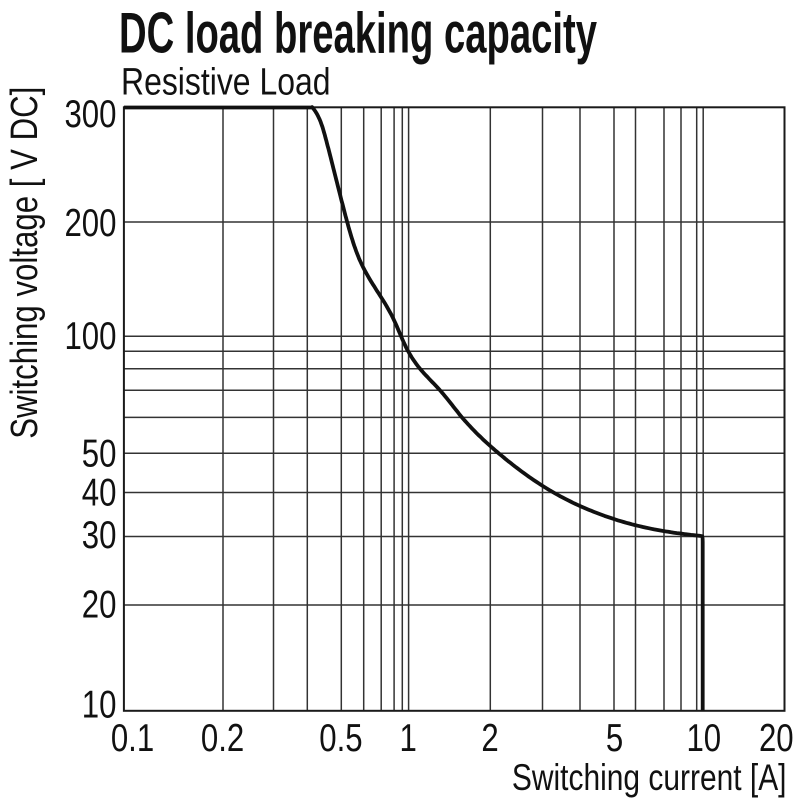 Image resolution: width=800 pixels, height=800 pixels. Describe the element at coordinates (99, 453) in the screenshot. I see `svg-text: 50` at that location.